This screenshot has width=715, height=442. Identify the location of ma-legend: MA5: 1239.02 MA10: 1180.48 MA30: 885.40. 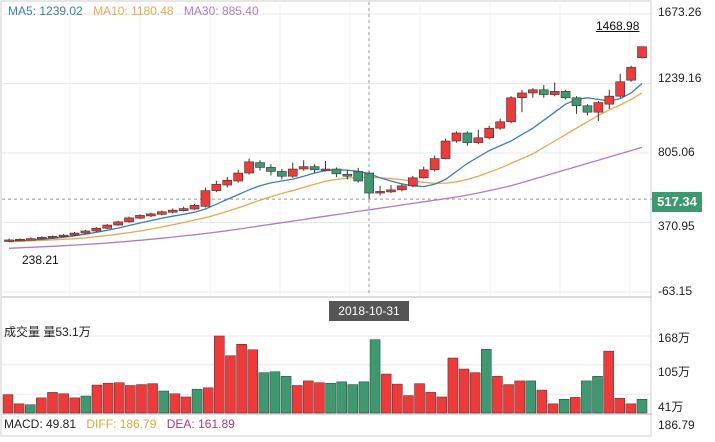
(137, 11).